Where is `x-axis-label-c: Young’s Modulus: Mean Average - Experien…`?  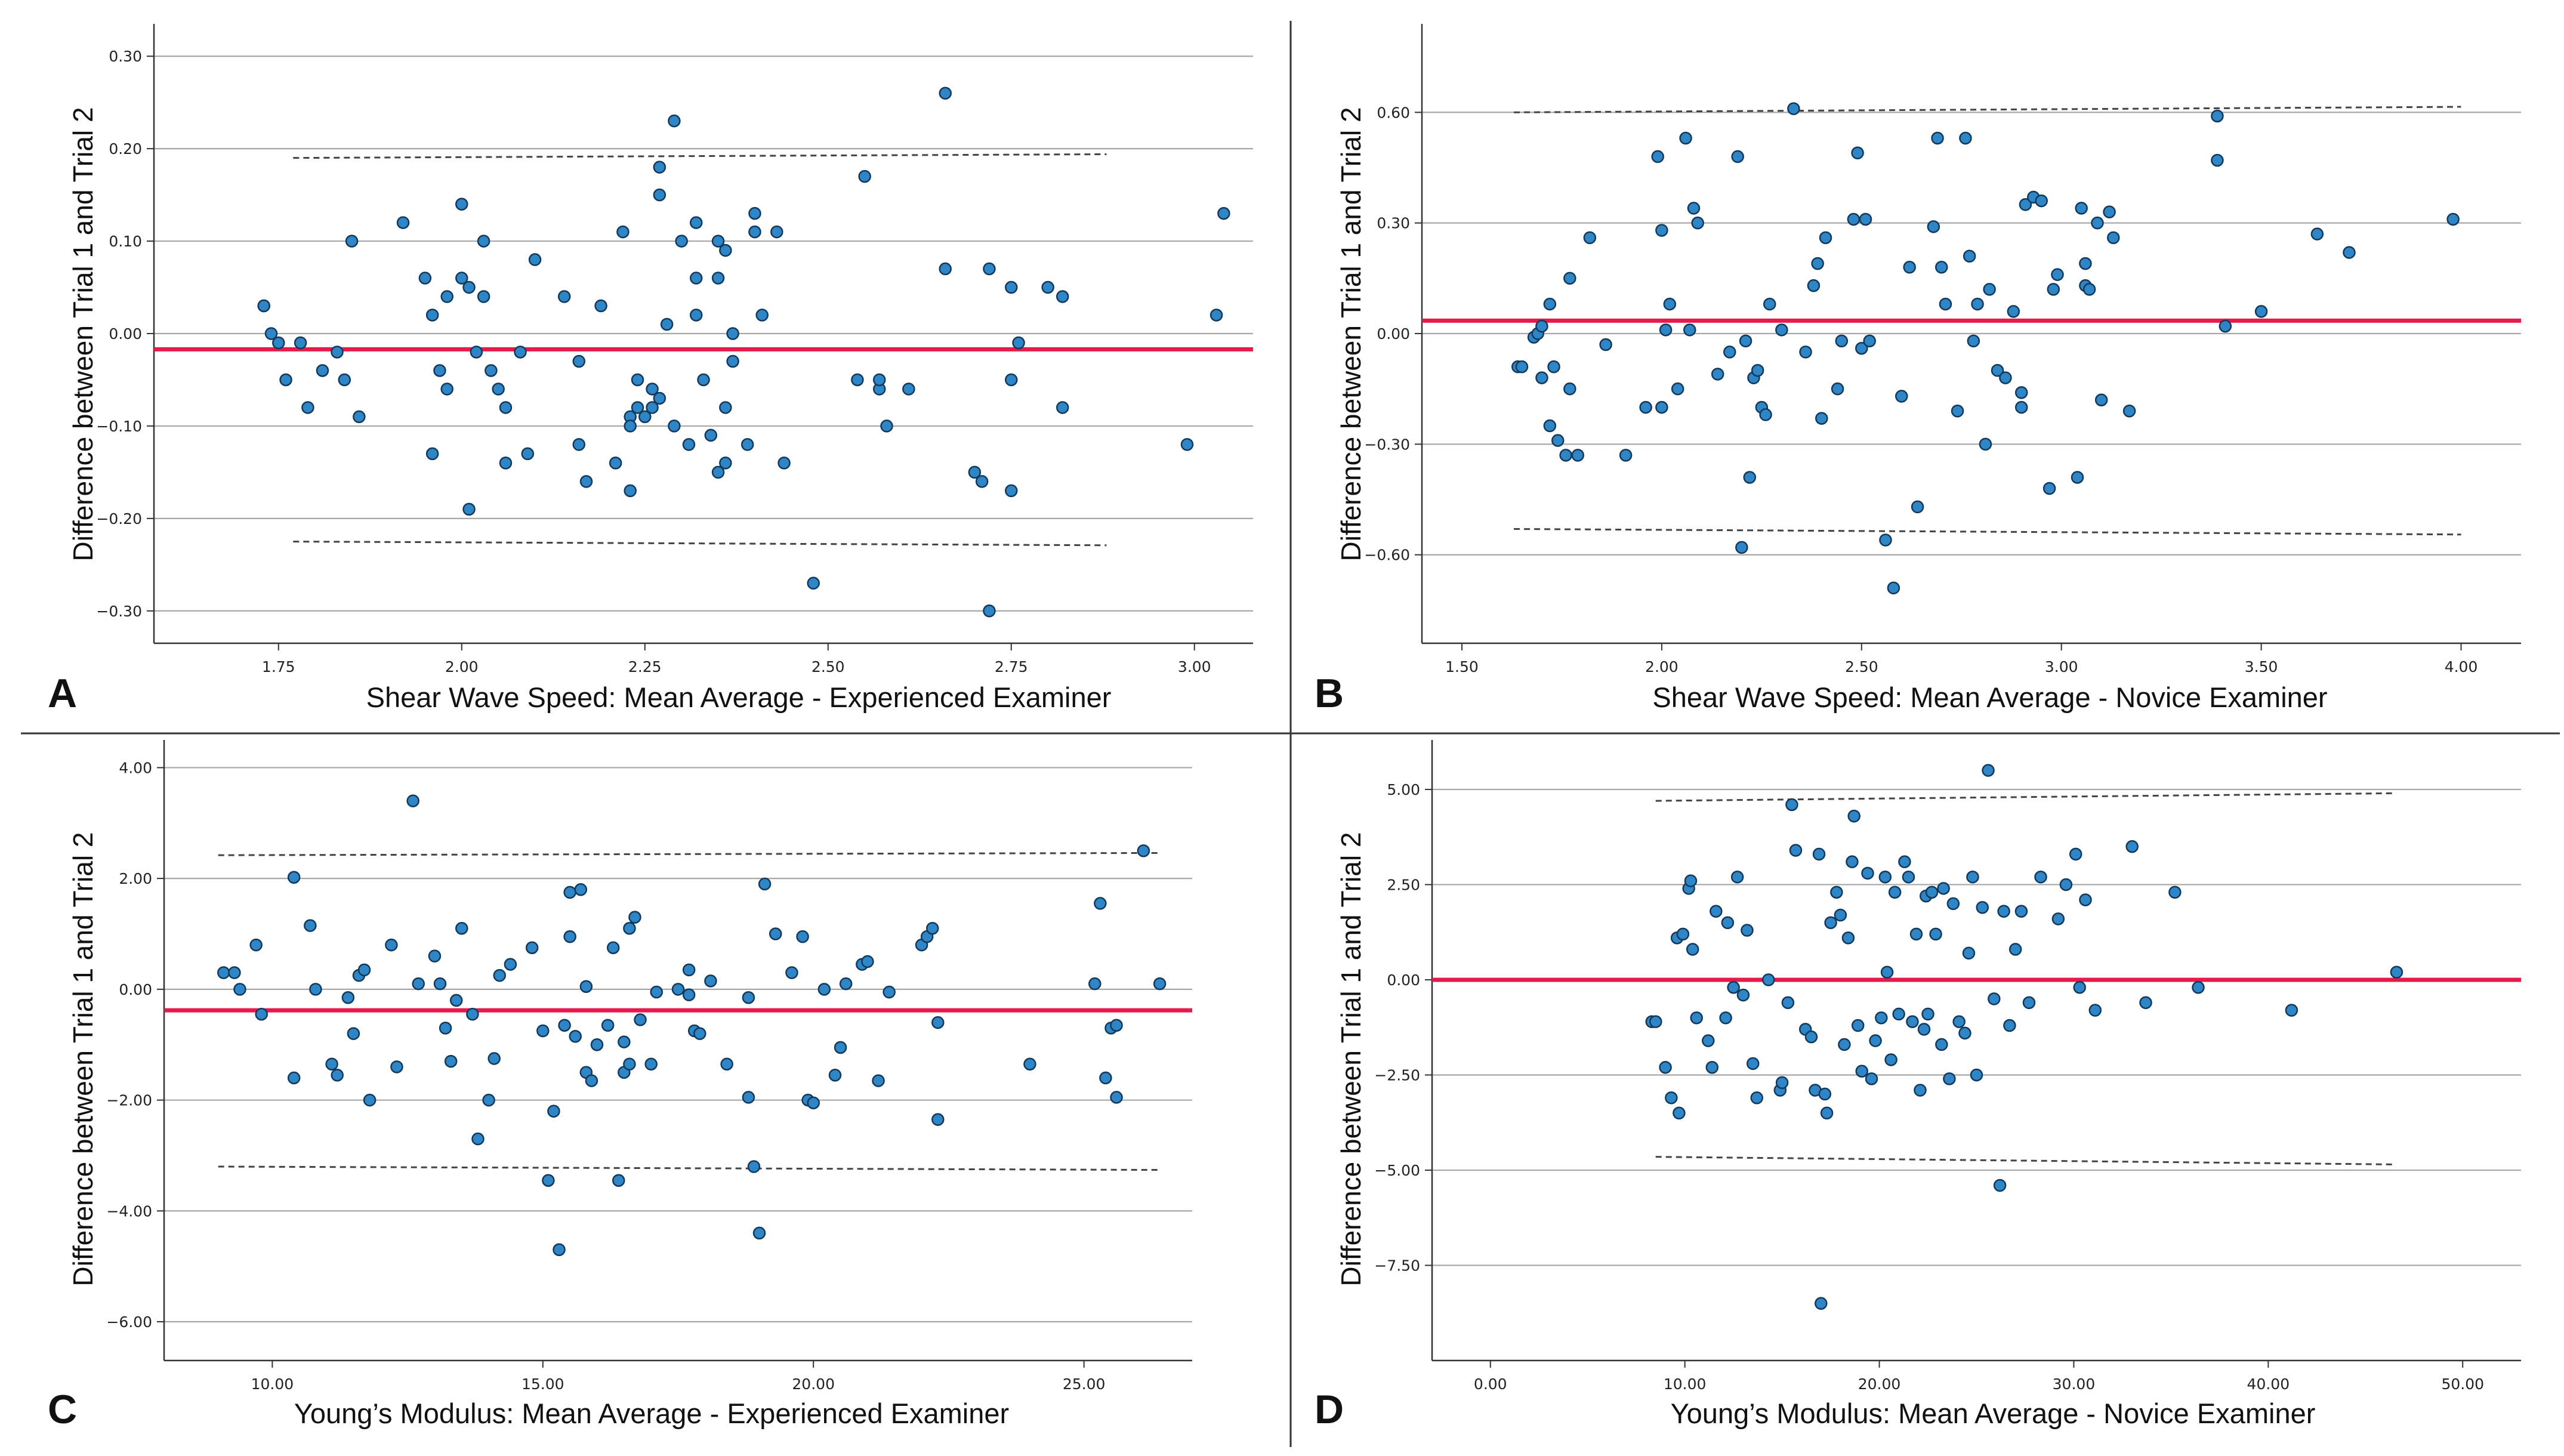 x-axis-label-c: Young’s Modulus: Mean Average - Experien… is located at coordinates (651, 1413).